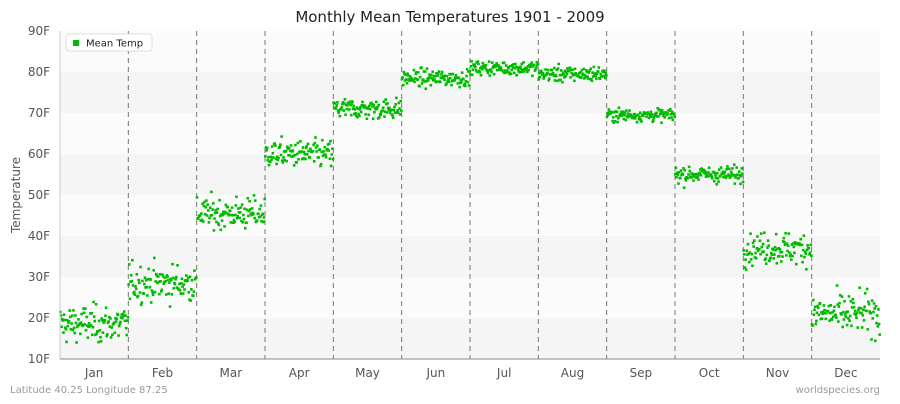 The width and height of the screenshot is (900, 404). Describe the element at coordinates (845, 373) in the screenshot. I see `x-tick-label: Dec` at that location.